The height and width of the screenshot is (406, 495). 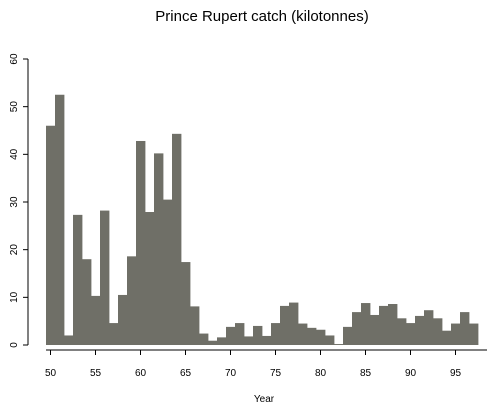 What do you see at coordinates (231, 373) in the screenshot?
I see `x-tick-label-70: 70` at bounding box center [231, 373].